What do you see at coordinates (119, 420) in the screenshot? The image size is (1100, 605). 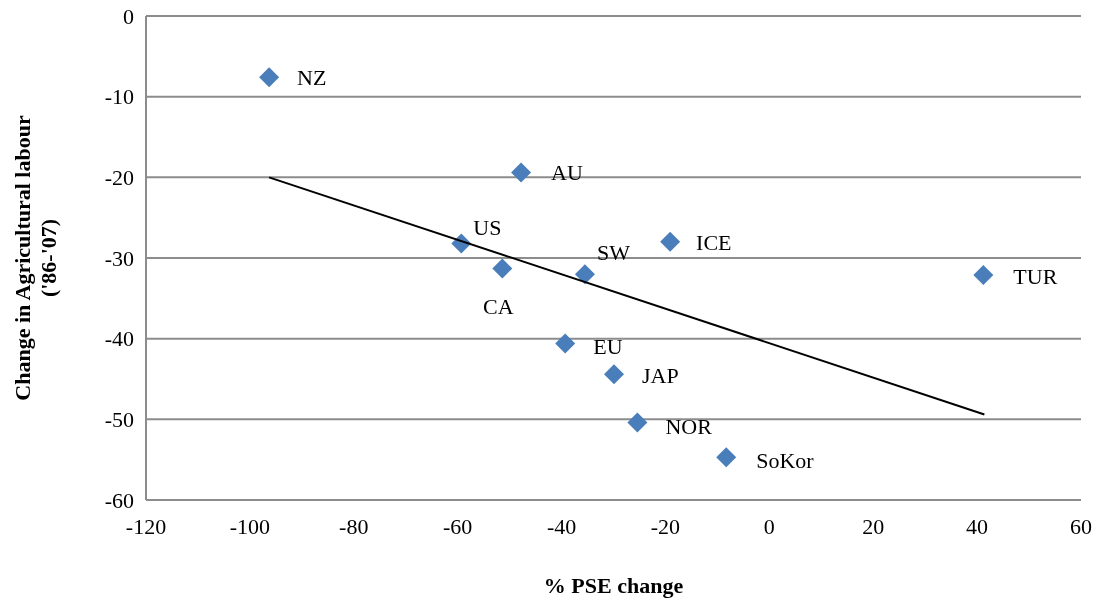 I see `y-tick-label: -50` at bounding box center [119, 420].